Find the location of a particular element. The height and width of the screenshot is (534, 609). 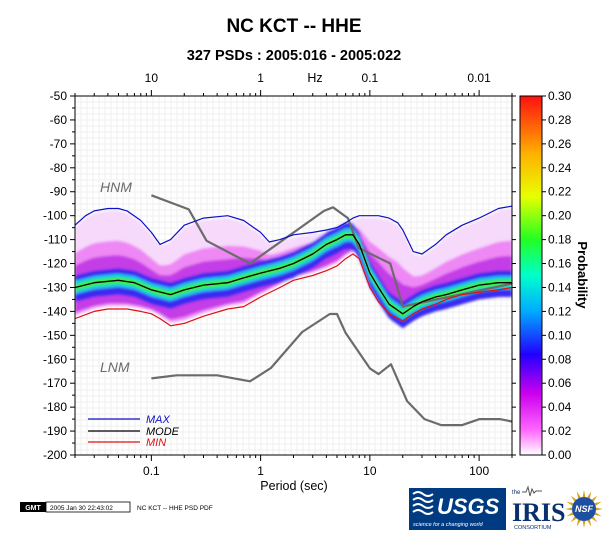

x-tick-label: 0.1 is located at coordinates (151, 471).